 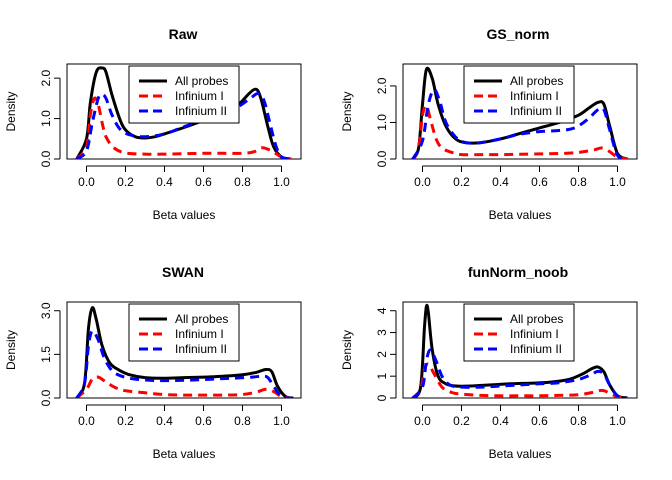 I want to click on y-tick-label: 0, so click(x=382, y=397).